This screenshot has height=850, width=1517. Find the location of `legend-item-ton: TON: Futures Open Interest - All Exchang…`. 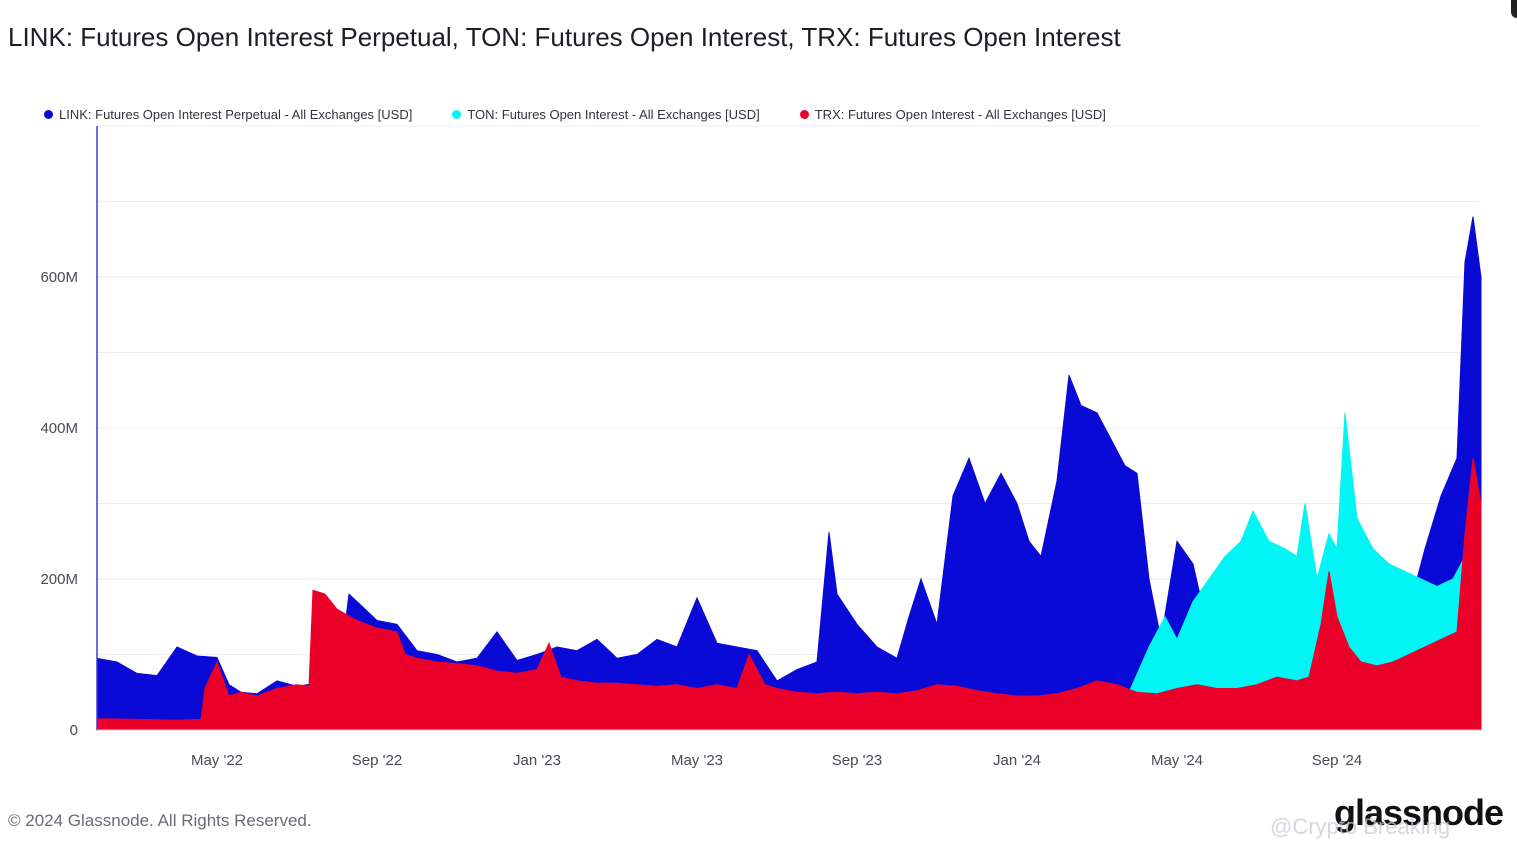

legend-item-ton: TON: Futures Open Interest - All Exchang… is located at coordinates (606, 114).